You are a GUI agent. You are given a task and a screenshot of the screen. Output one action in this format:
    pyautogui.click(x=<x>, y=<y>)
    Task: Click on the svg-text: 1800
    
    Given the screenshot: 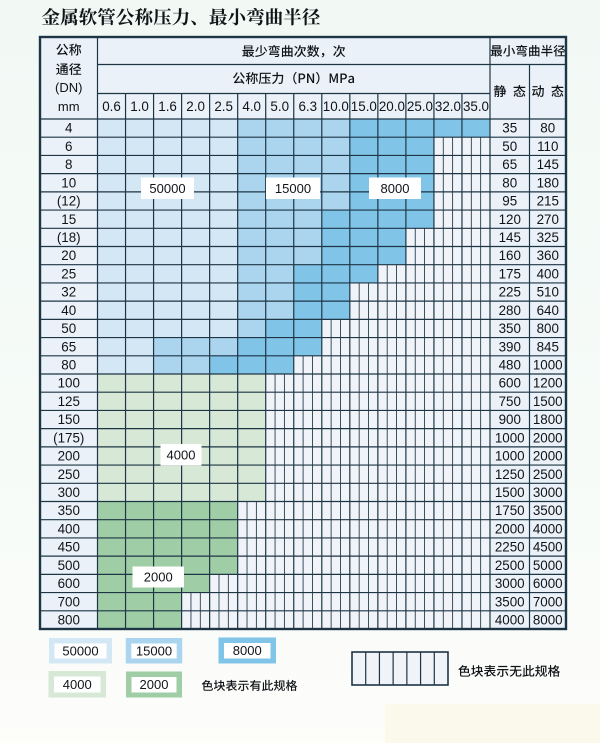 What is the action you would take?
    pyautogui.click(x=548, y=419)
    